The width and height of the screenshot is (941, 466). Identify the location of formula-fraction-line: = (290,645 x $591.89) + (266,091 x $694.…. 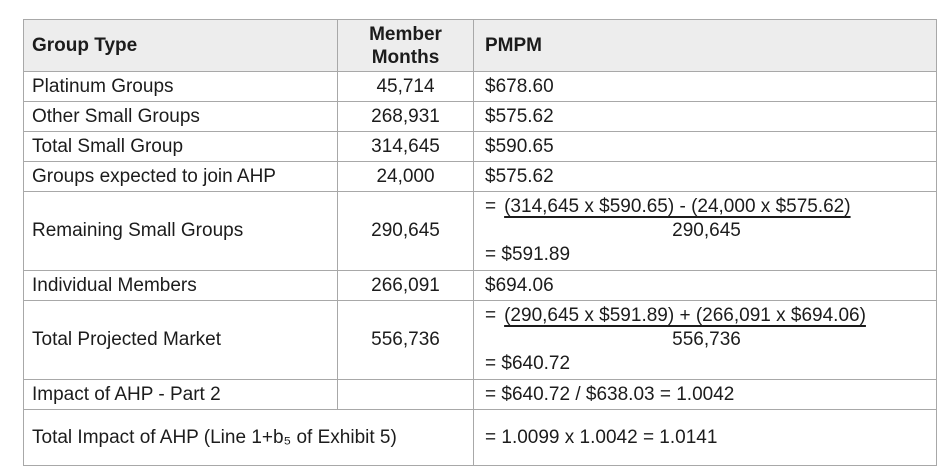
(706, 316).